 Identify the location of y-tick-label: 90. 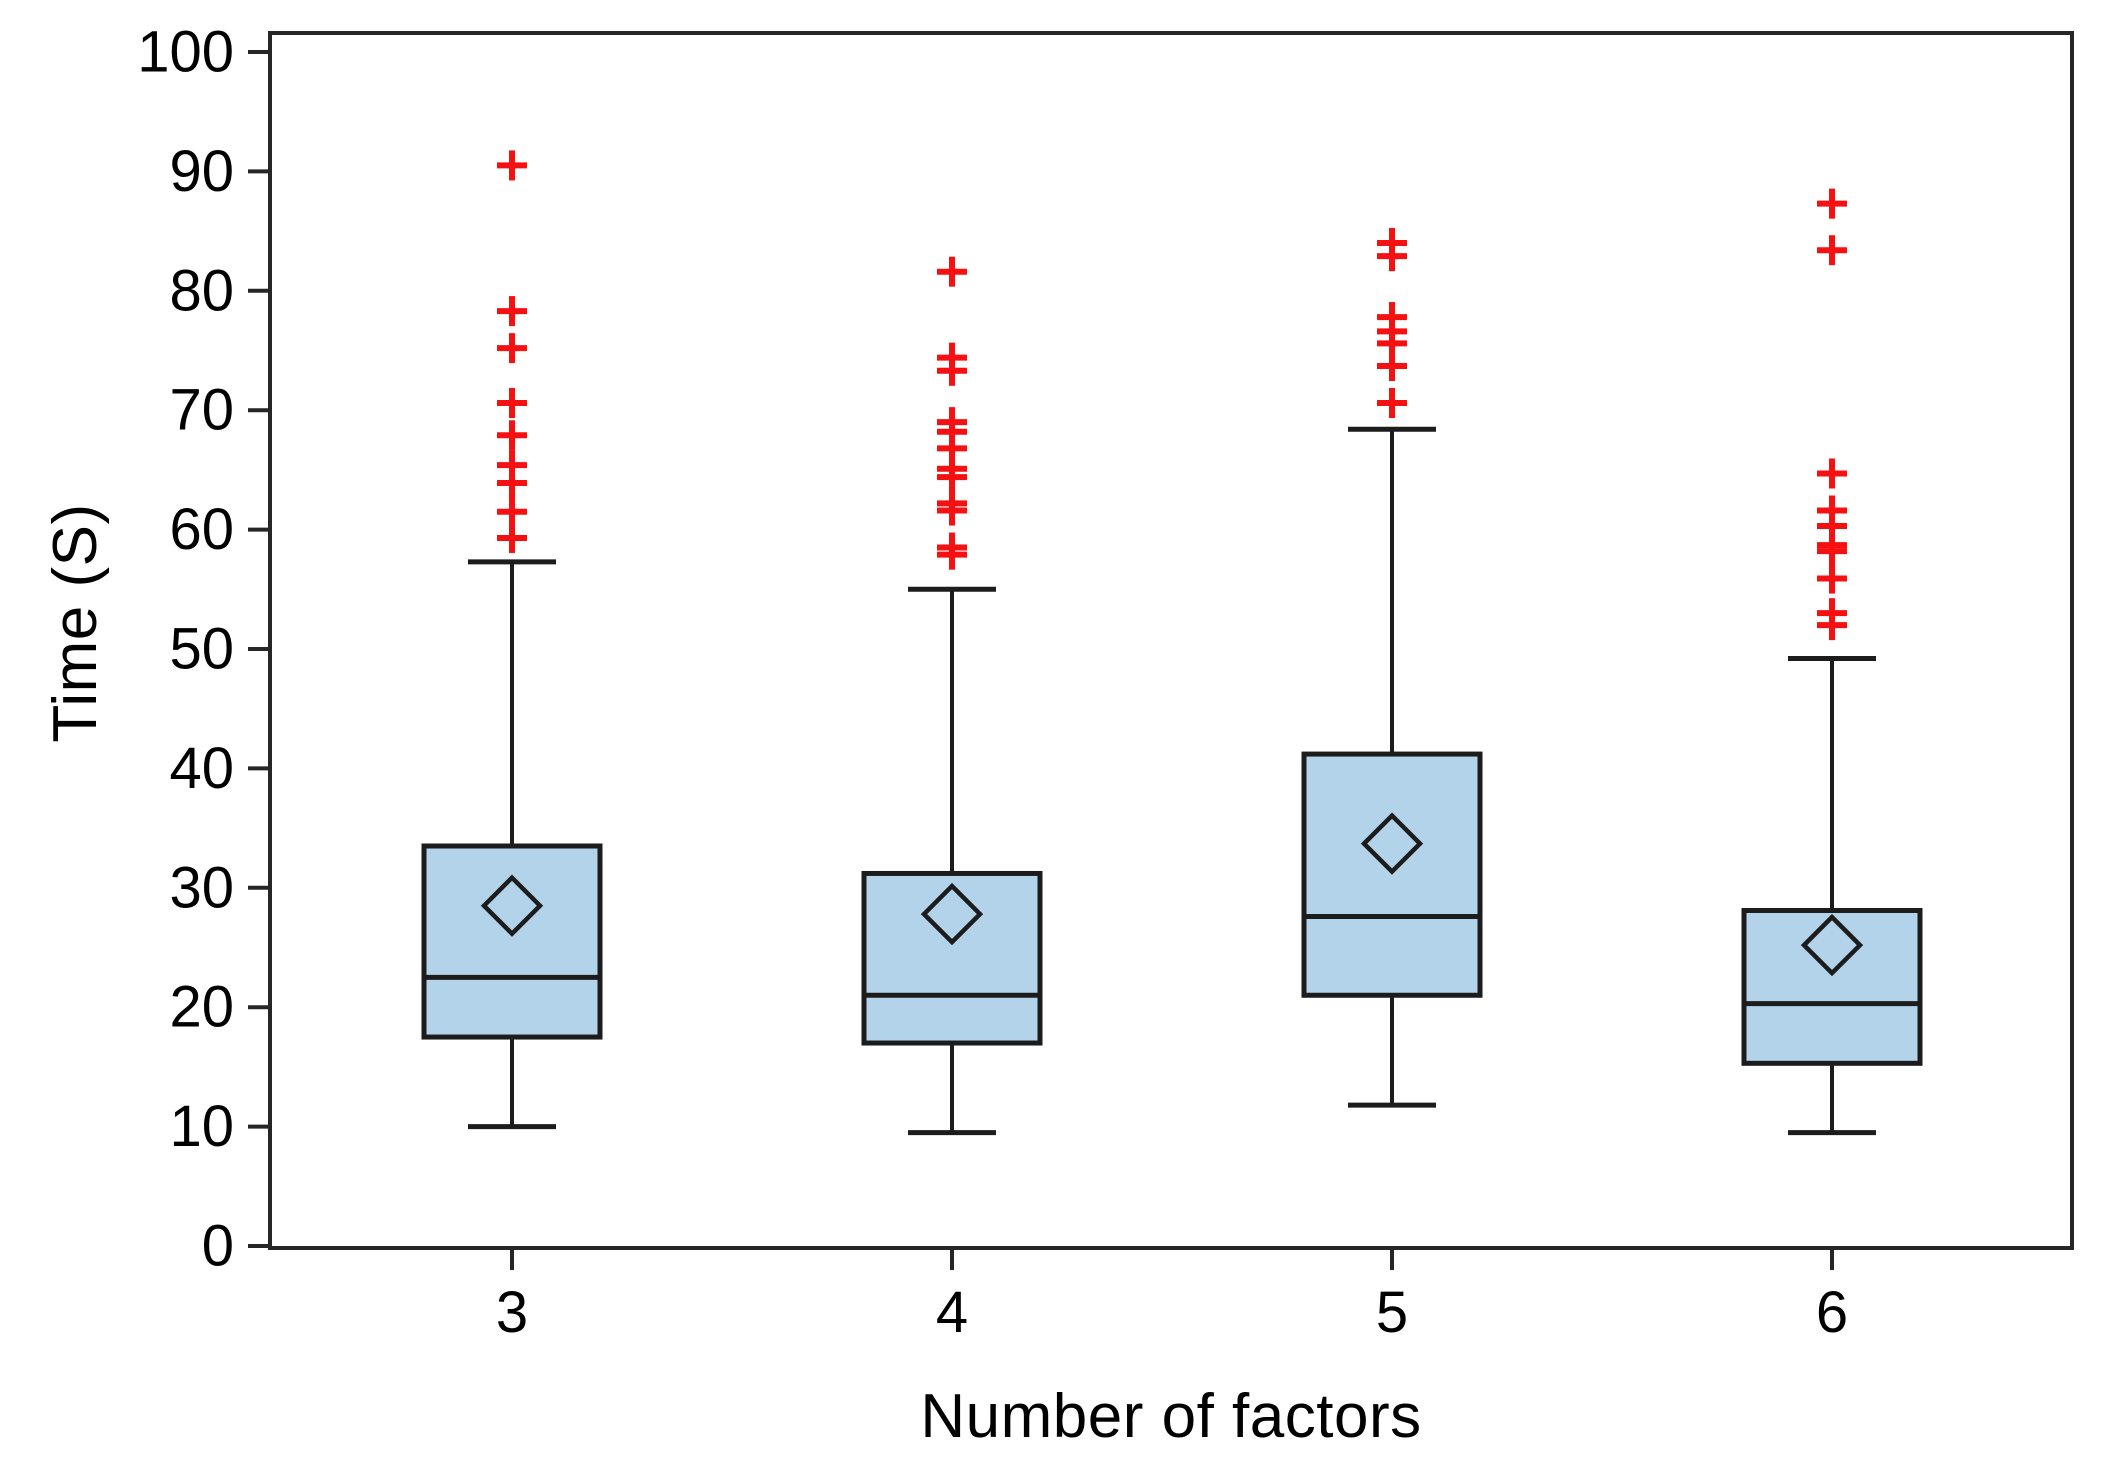
(201, 171).